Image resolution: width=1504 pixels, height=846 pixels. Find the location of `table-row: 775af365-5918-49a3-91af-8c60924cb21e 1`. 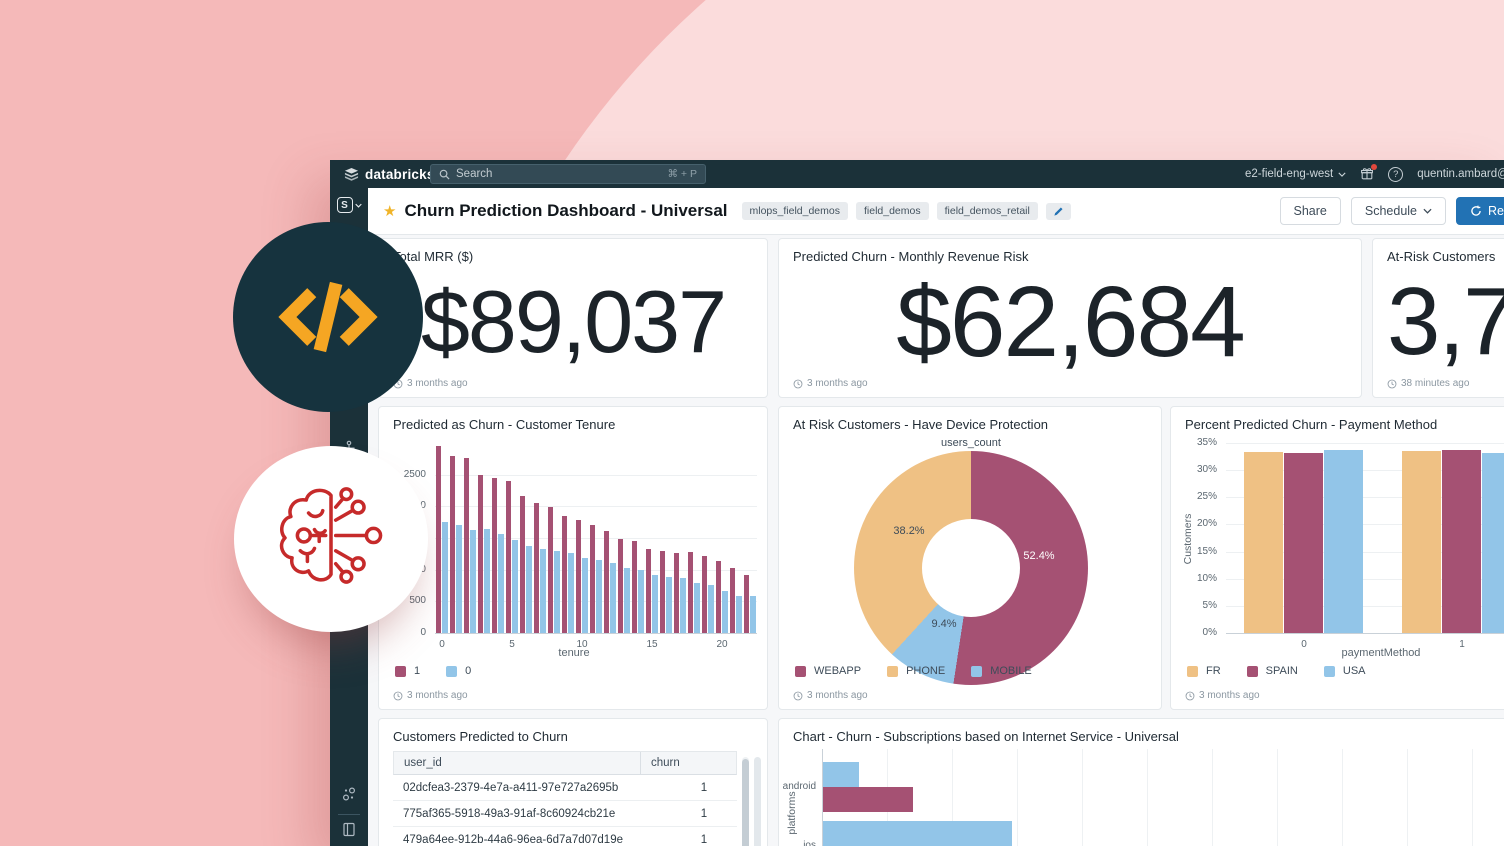

table-row: 775af365-5918-49a3-91af-8c60924cb21e 1 is located at coordinates (565, 814).